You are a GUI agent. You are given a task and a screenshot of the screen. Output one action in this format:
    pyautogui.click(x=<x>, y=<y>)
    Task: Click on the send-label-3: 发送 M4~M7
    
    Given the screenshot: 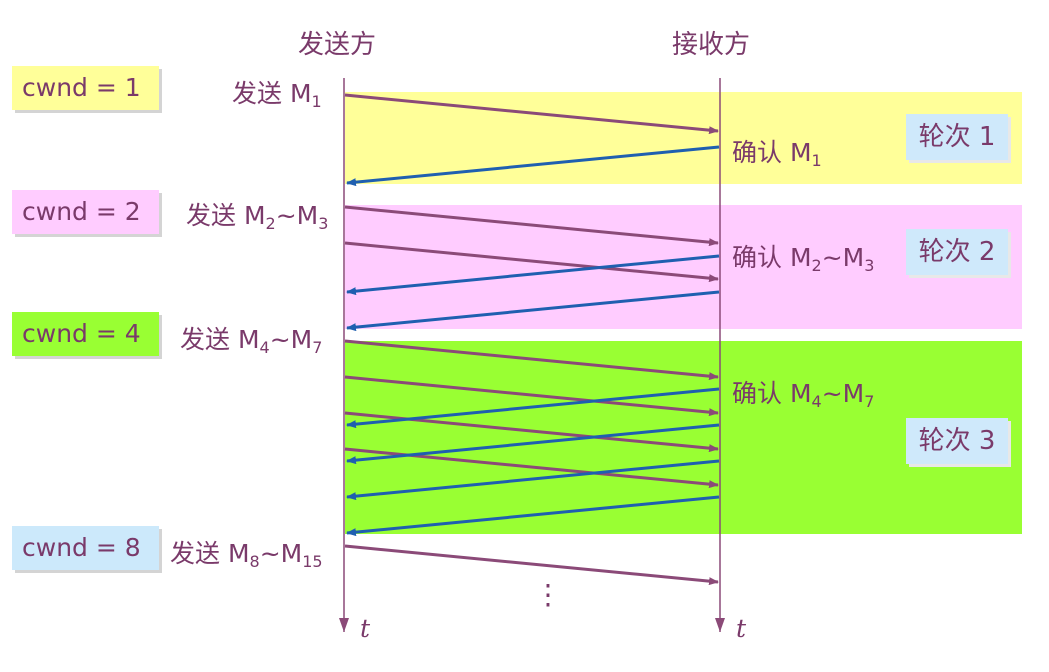 What is the action you would take?
    pyautogui.click(x=251, y=341)
    